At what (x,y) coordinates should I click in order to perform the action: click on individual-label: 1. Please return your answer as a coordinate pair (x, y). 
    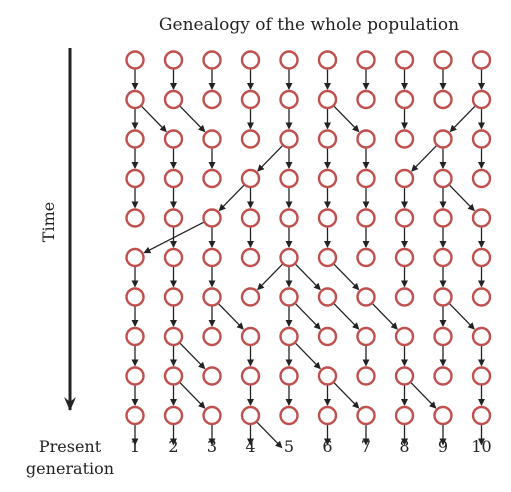
    Looking at the image, I should click on (135, 446).